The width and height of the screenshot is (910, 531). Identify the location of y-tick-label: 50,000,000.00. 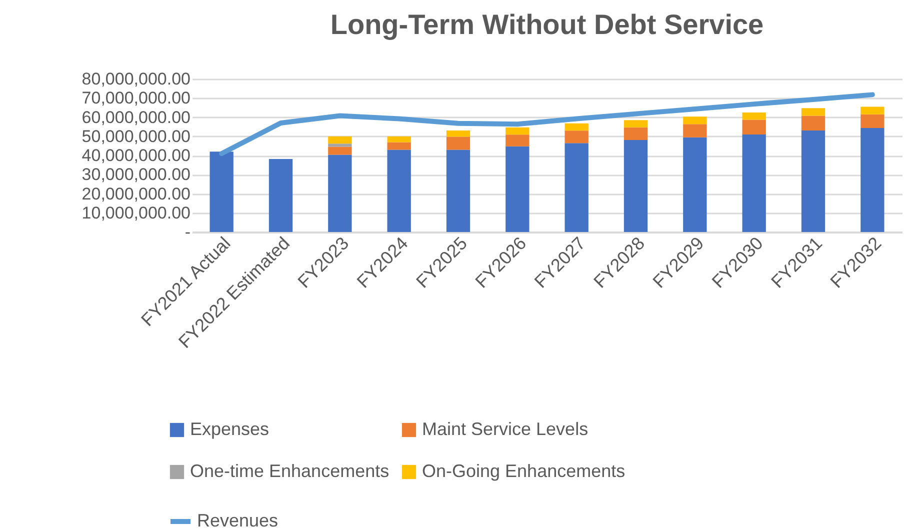
(136, 136).